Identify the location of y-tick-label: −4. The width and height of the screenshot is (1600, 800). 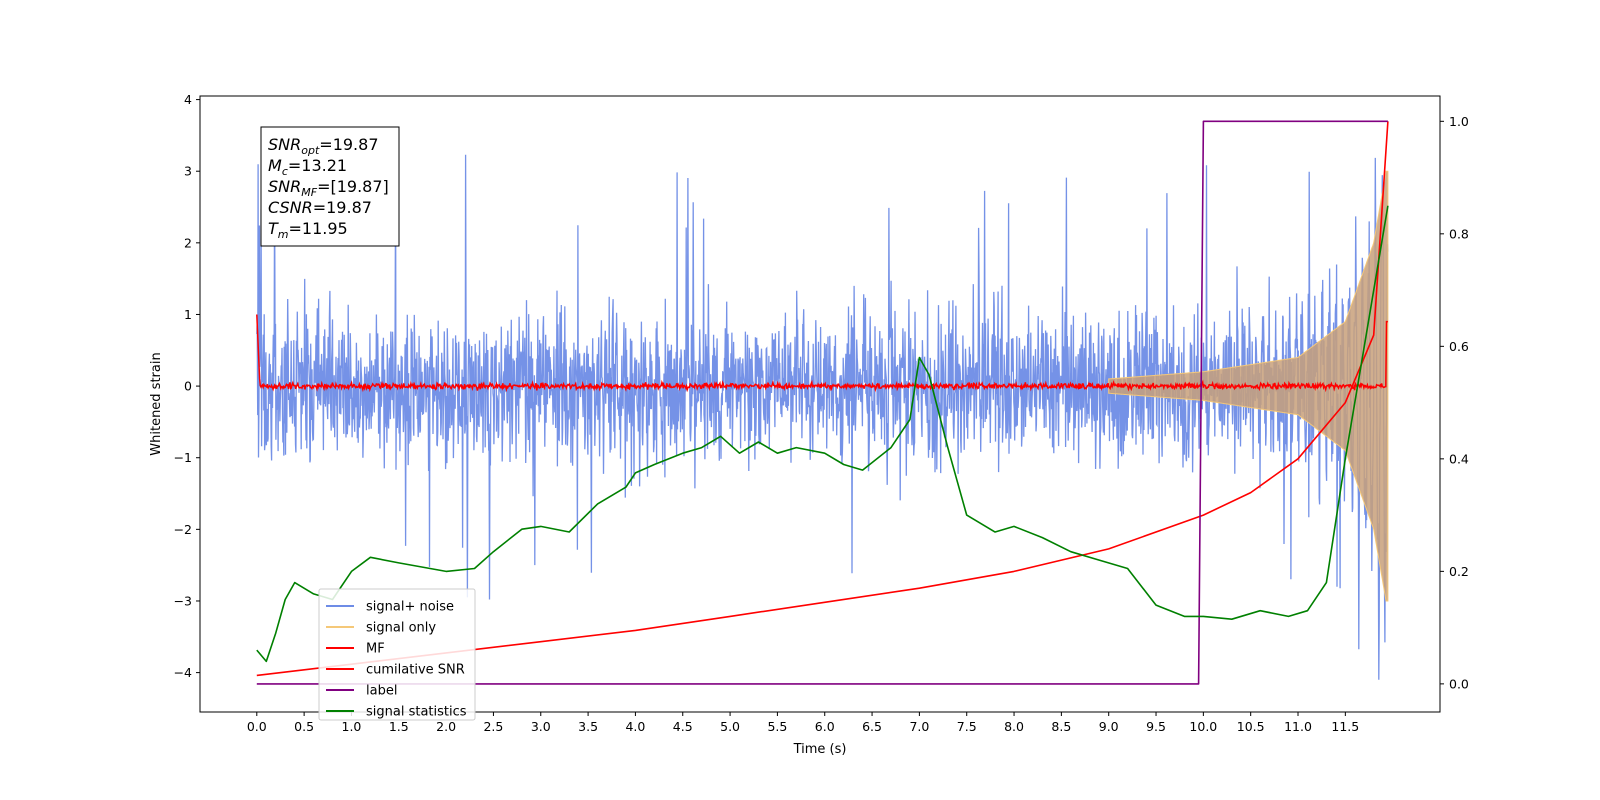
(183, 672).